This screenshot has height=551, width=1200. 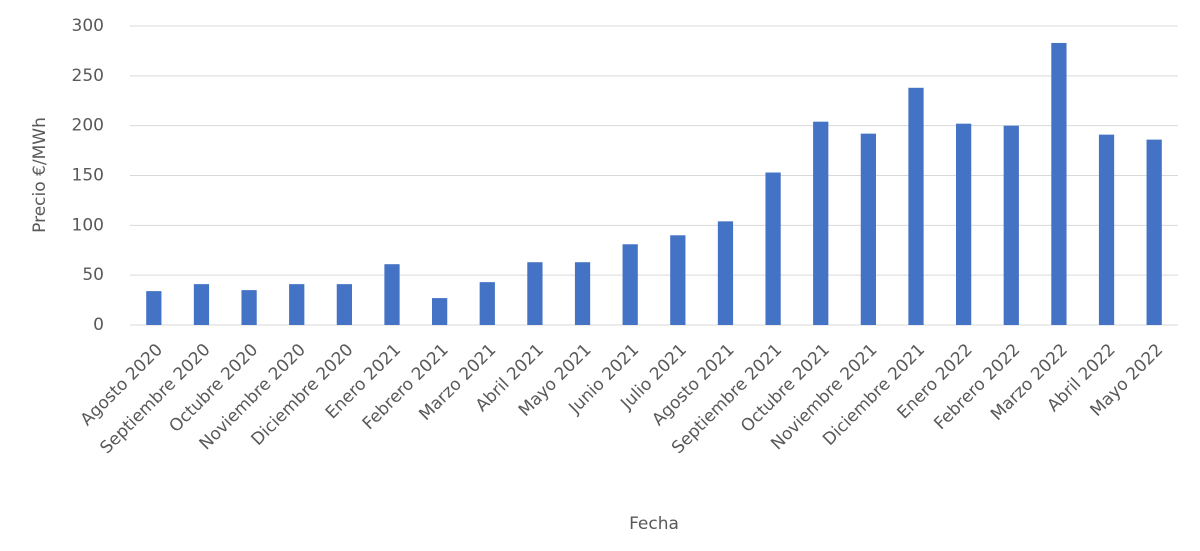 What do you see at coordinates (88, 176) in the screenshot?
I see `y-tick-label: 150` at bounding box center [88, 176].